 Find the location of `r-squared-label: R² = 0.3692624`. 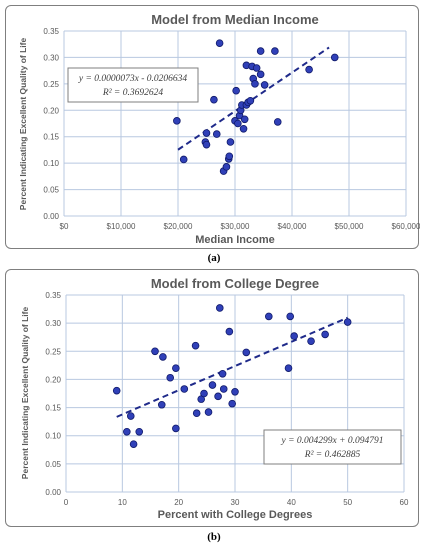

r-squared-label: R² = 0.3692624 is located at coordinates (132, 93).